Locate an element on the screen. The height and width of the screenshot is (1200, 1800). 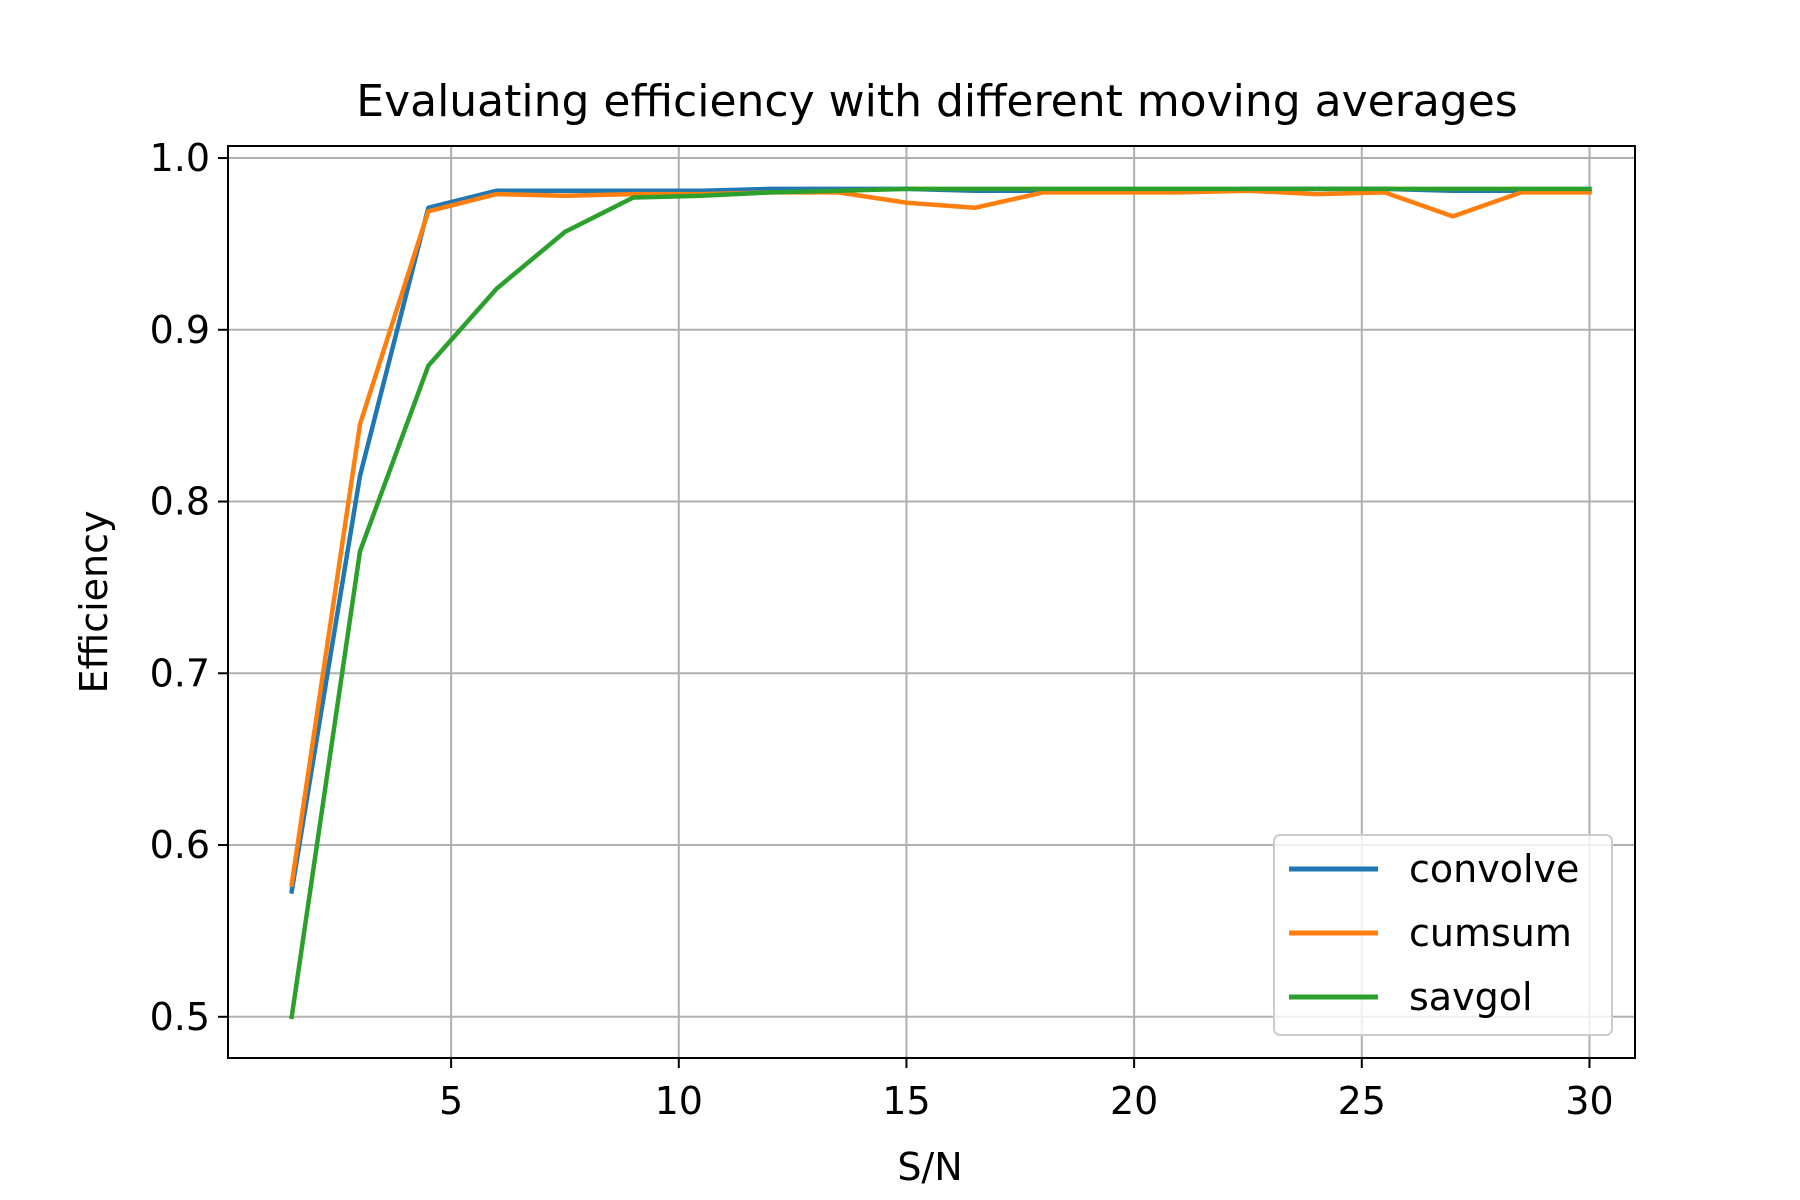
y-tick-label: 0.5 is located at coordinates (180, 1017).